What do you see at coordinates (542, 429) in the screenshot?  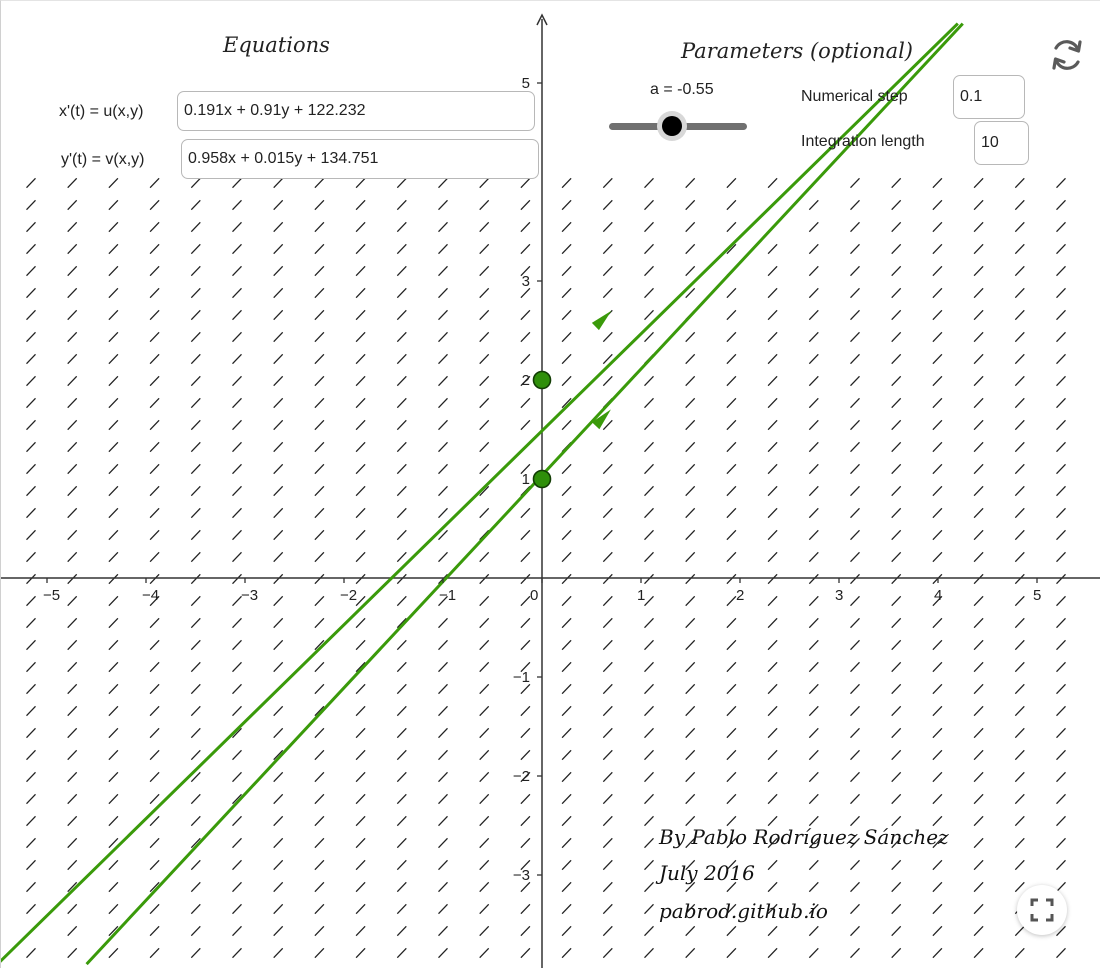 I see `initial-points` at bounding box center [542, 429].